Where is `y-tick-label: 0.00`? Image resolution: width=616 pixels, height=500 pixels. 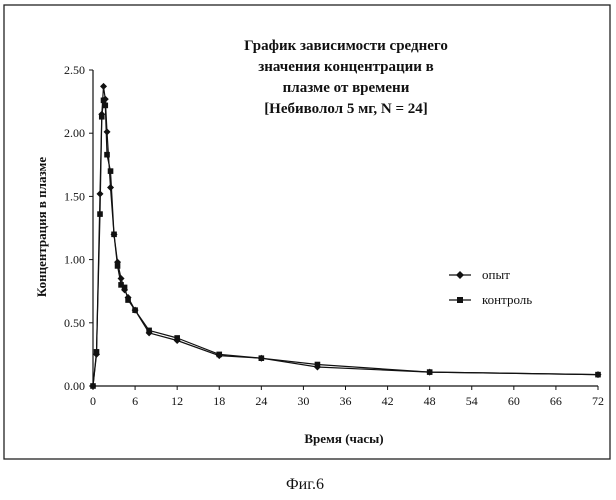 y-tick-label: 0.00 is located at coordinates (74, 386).